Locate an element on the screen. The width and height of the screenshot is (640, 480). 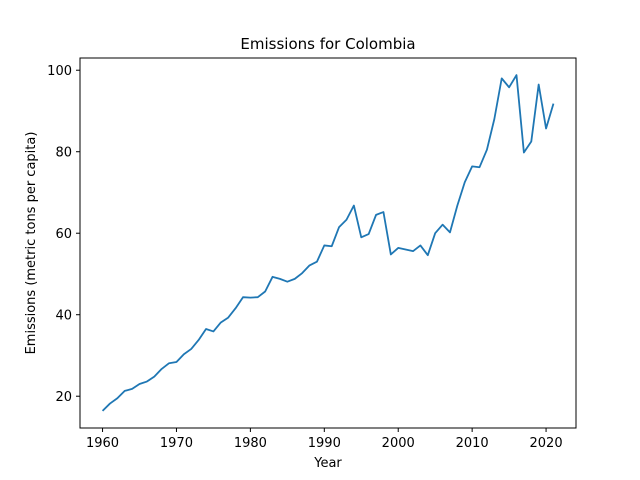
y-tick-label: 20 is located at coordinates (63, 397).